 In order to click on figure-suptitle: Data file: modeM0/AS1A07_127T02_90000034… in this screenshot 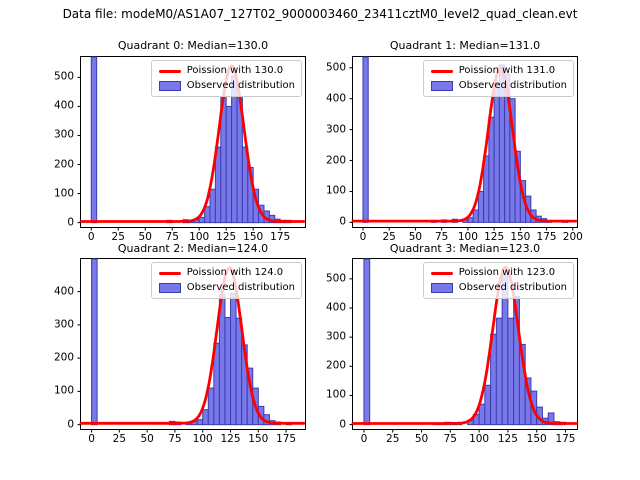, I will do `click(320, 14)`.